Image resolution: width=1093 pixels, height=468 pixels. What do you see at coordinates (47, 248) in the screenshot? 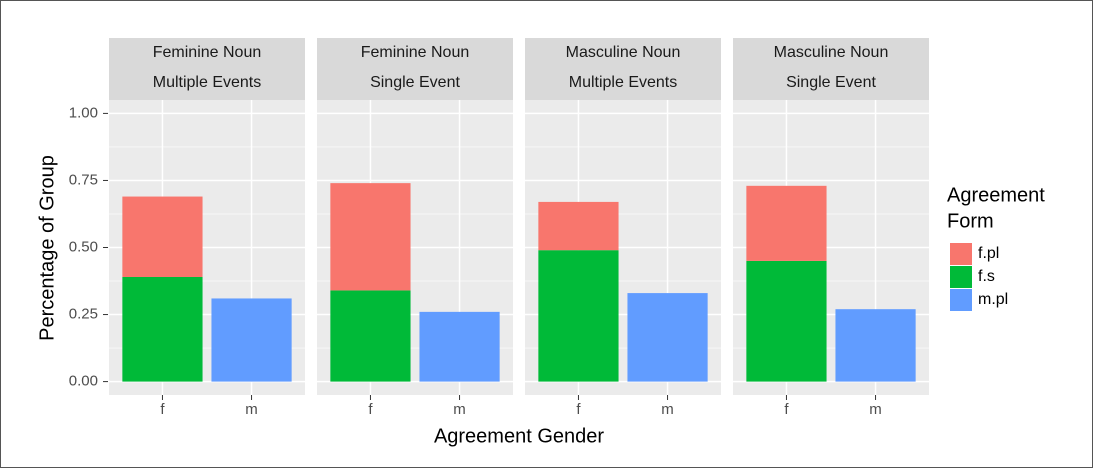
I see `y-axis-title: Percentage of Group` at bounding box center [47, 248].